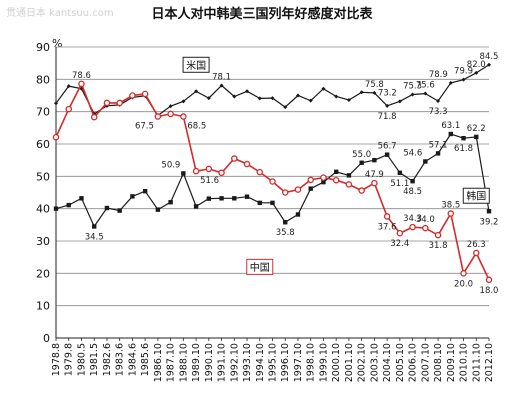  Describe the element at coordinates (438, 112) in the screenshot. I see `data-label-13: 73.3` at that location.